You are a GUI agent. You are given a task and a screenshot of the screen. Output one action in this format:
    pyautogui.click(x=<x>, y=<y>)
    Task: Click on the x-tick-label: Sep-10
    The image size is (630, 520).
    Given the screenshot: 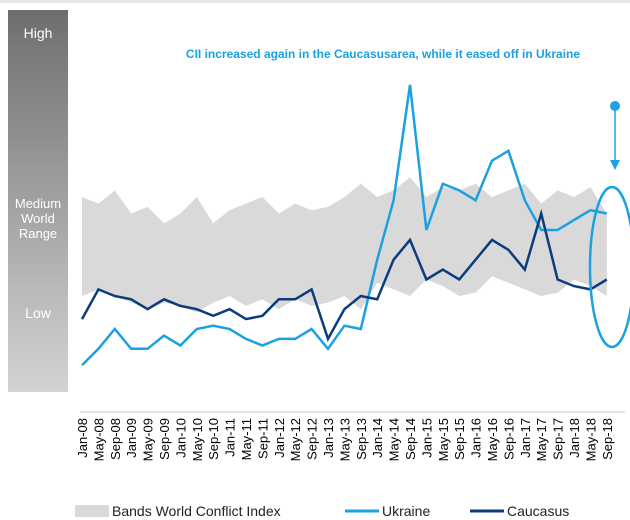 What is the action you would take?
    pyautogui.click(x=213, y=439)
    